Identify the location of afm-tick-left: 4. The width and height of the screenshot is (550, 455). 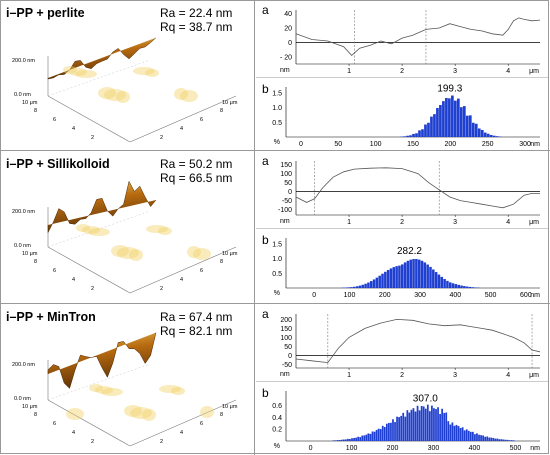
(73, 433).